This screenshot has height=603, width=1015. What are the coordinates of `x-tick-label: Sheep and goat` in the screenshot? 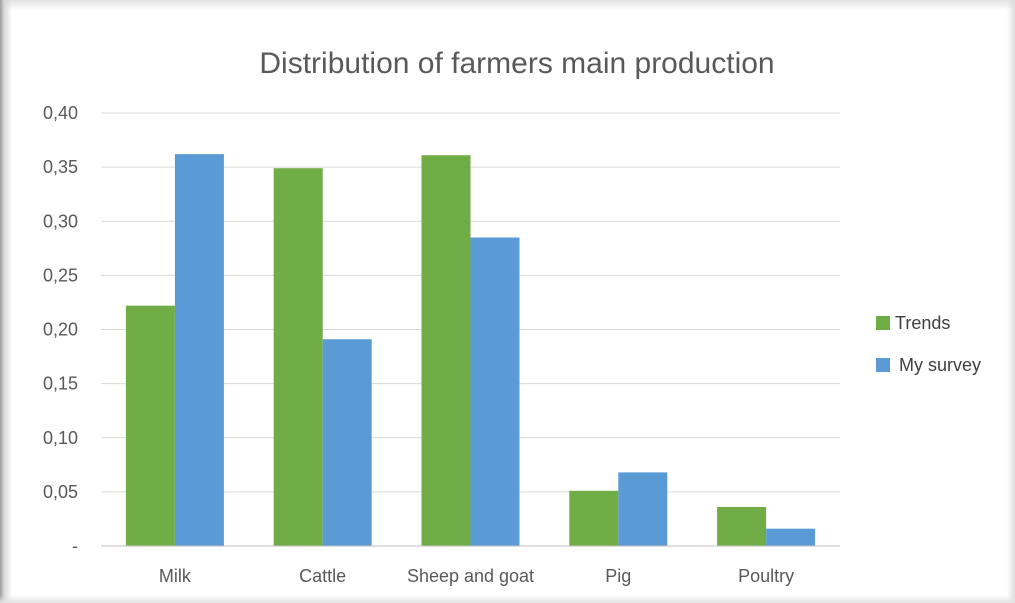 It's located at (470, 576).